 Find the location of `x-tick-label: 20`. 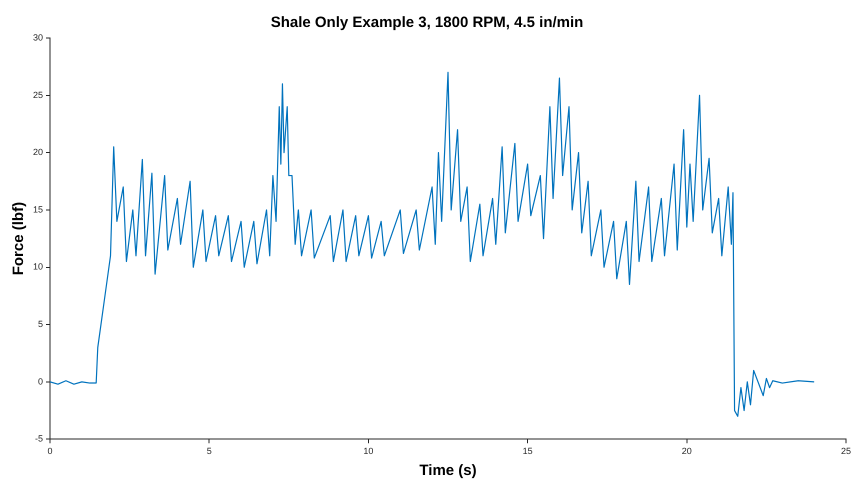

x-tick-label: 20 is located at coordinates (687, 451).